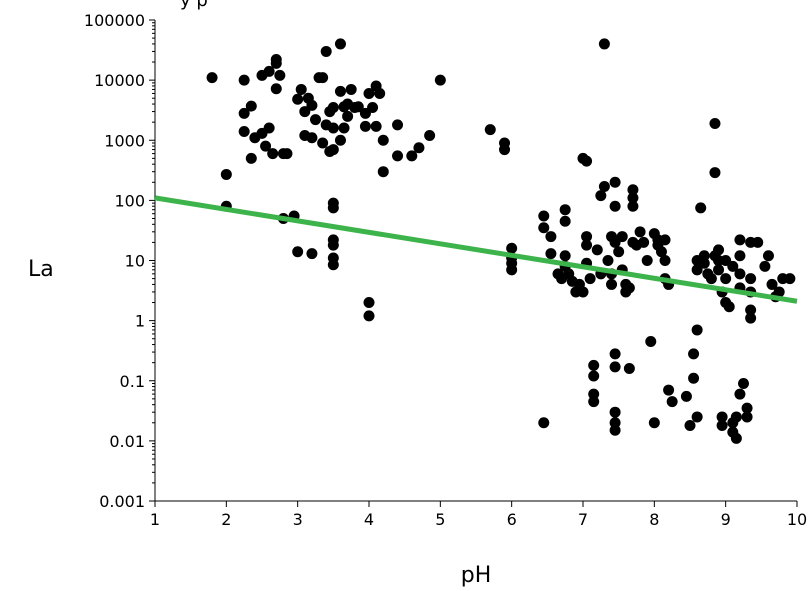  What do you see at coordinates (114, 20) in the screenshot?
I see `y-tick-label: 100000` at bounding box center [114, 20].